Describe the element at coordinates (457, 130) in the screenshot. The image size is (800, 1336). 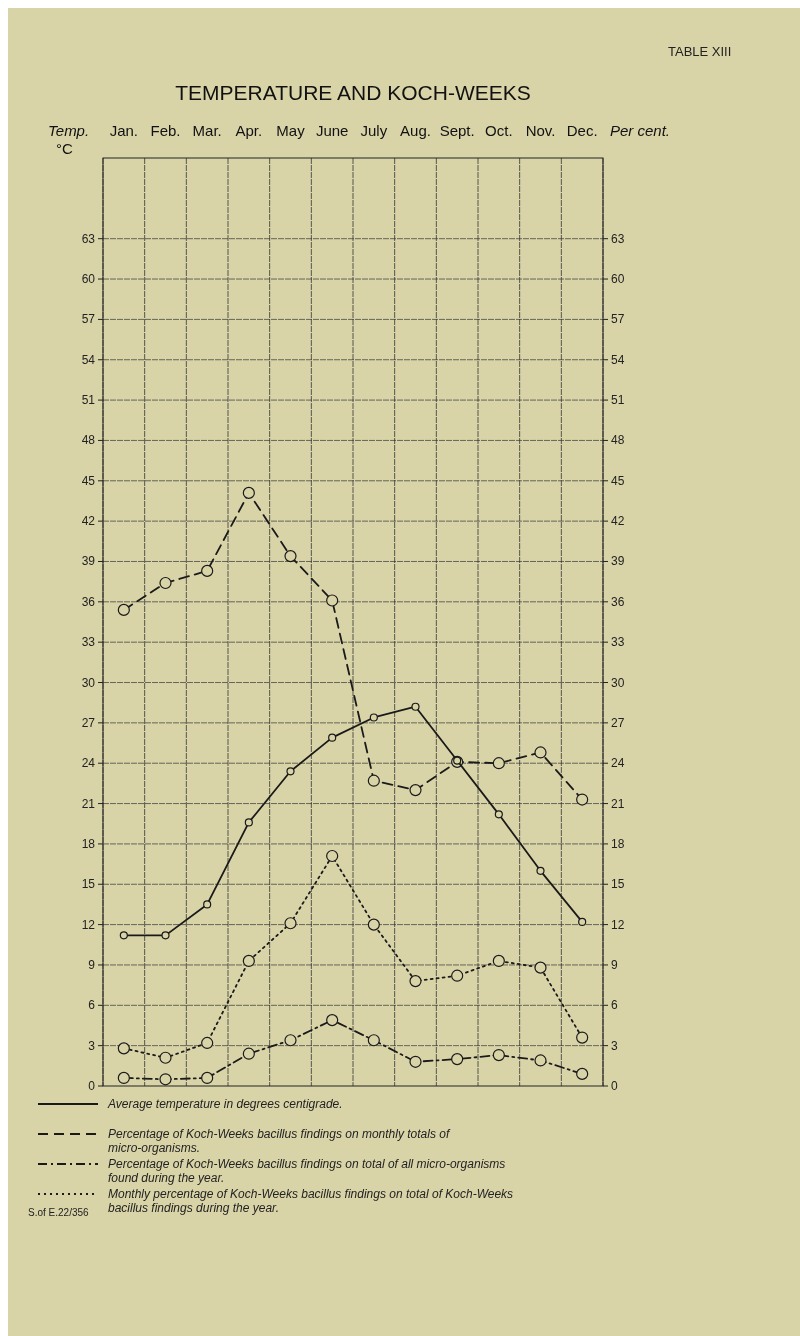
I see `x-tick-label: Sept.` at that location.